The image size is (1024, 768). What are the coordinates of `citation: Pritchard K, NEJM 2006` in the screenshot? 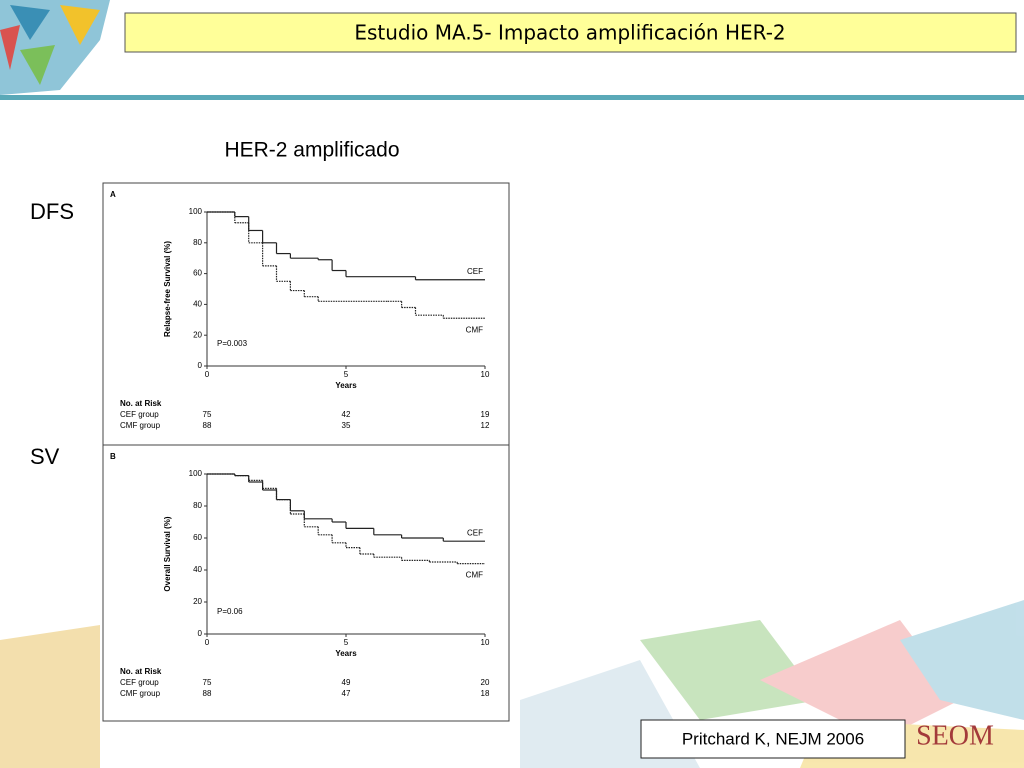 It's located at (773, 738).